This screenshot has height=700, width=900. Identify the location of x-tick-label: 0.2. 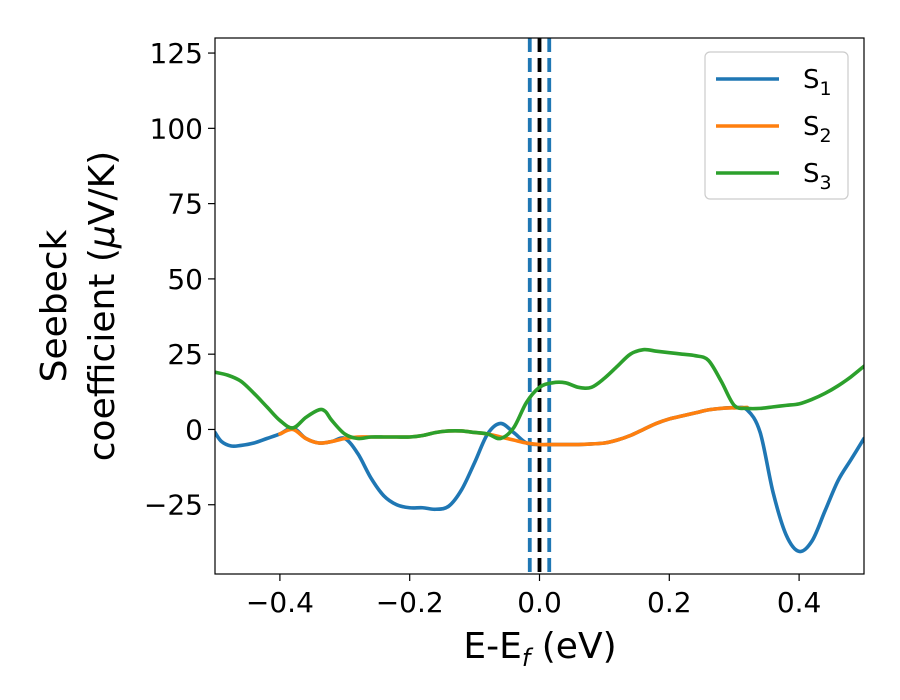
(669, 602).